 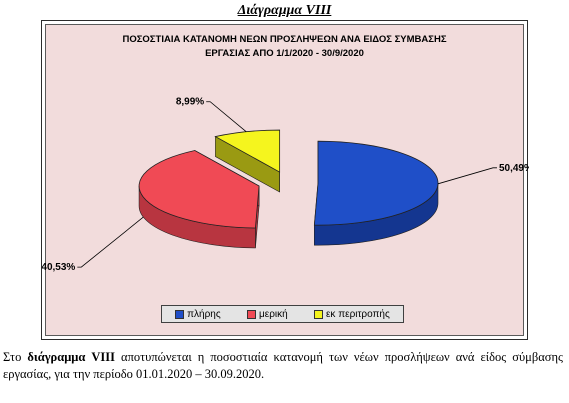 I want to click on figure-heading: Διάγραμμα VIII, so click(x=284, y=10).